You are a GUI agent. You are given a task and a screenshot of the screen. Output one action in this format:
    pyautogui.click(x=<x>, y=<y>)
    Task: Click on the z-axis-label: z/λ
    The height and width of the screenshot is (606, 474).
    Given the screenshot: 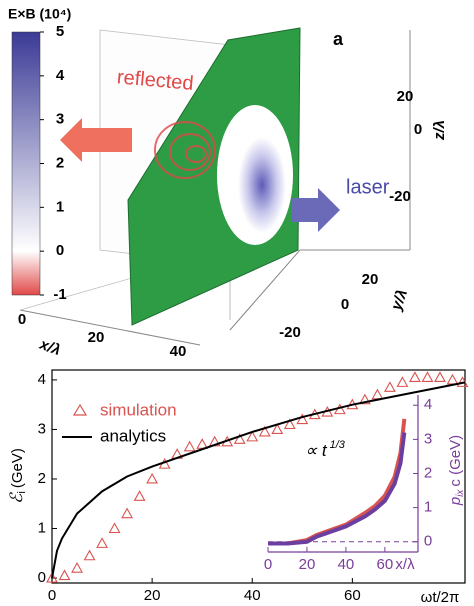 What is the action you would take?
    pyautogui.click(x=439, y=130)
    